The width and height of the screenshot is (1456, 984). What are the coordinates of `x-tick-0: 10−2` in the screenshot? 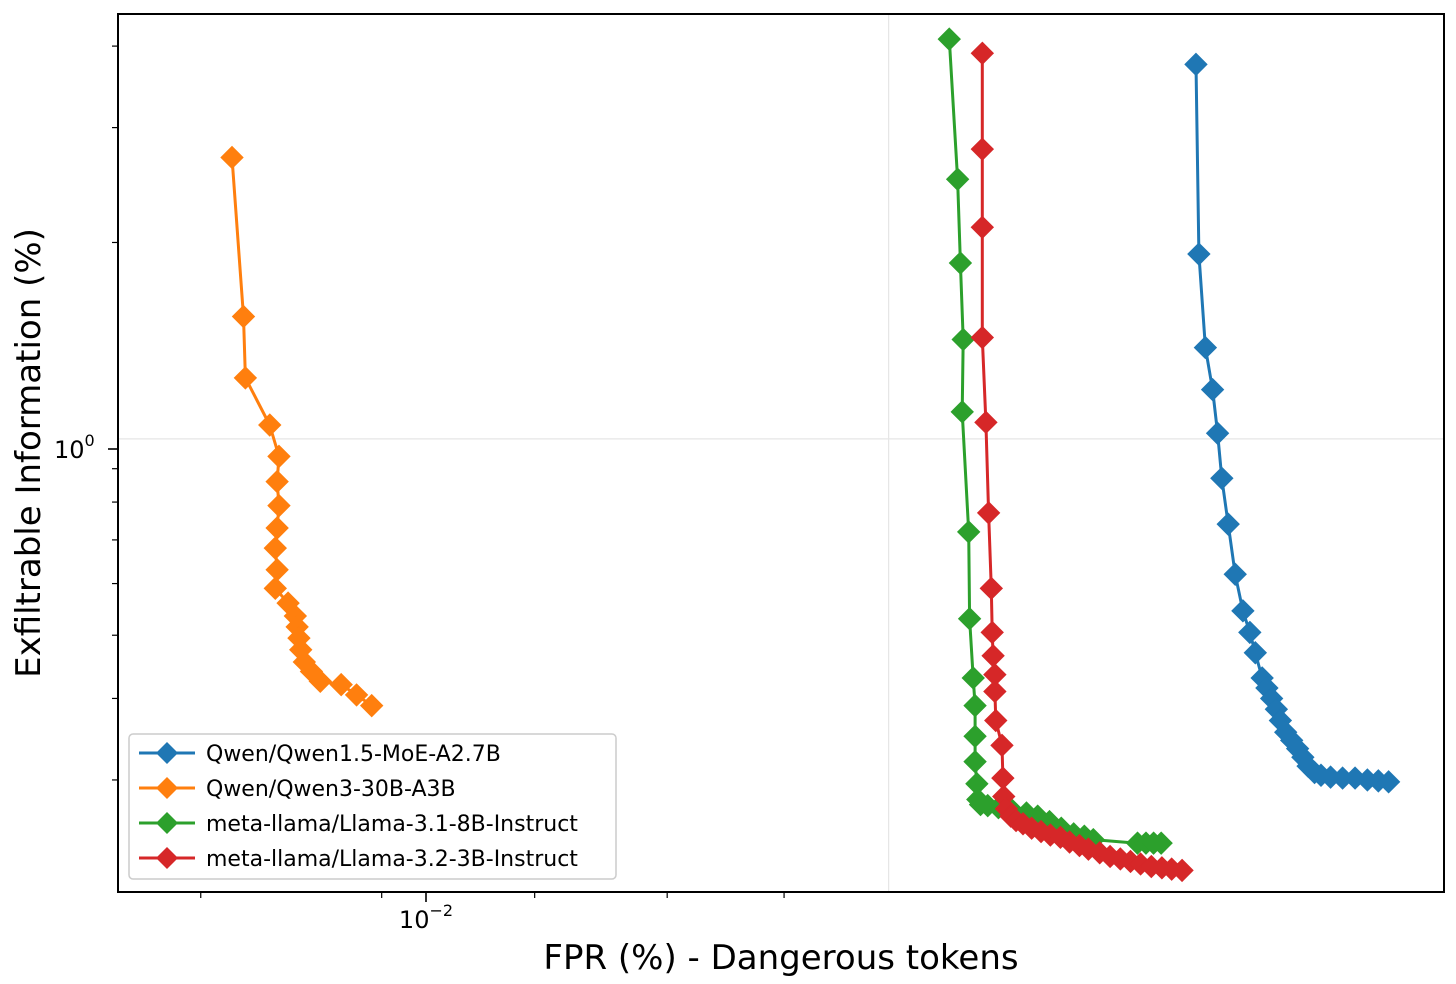 It's located at (426, 913).